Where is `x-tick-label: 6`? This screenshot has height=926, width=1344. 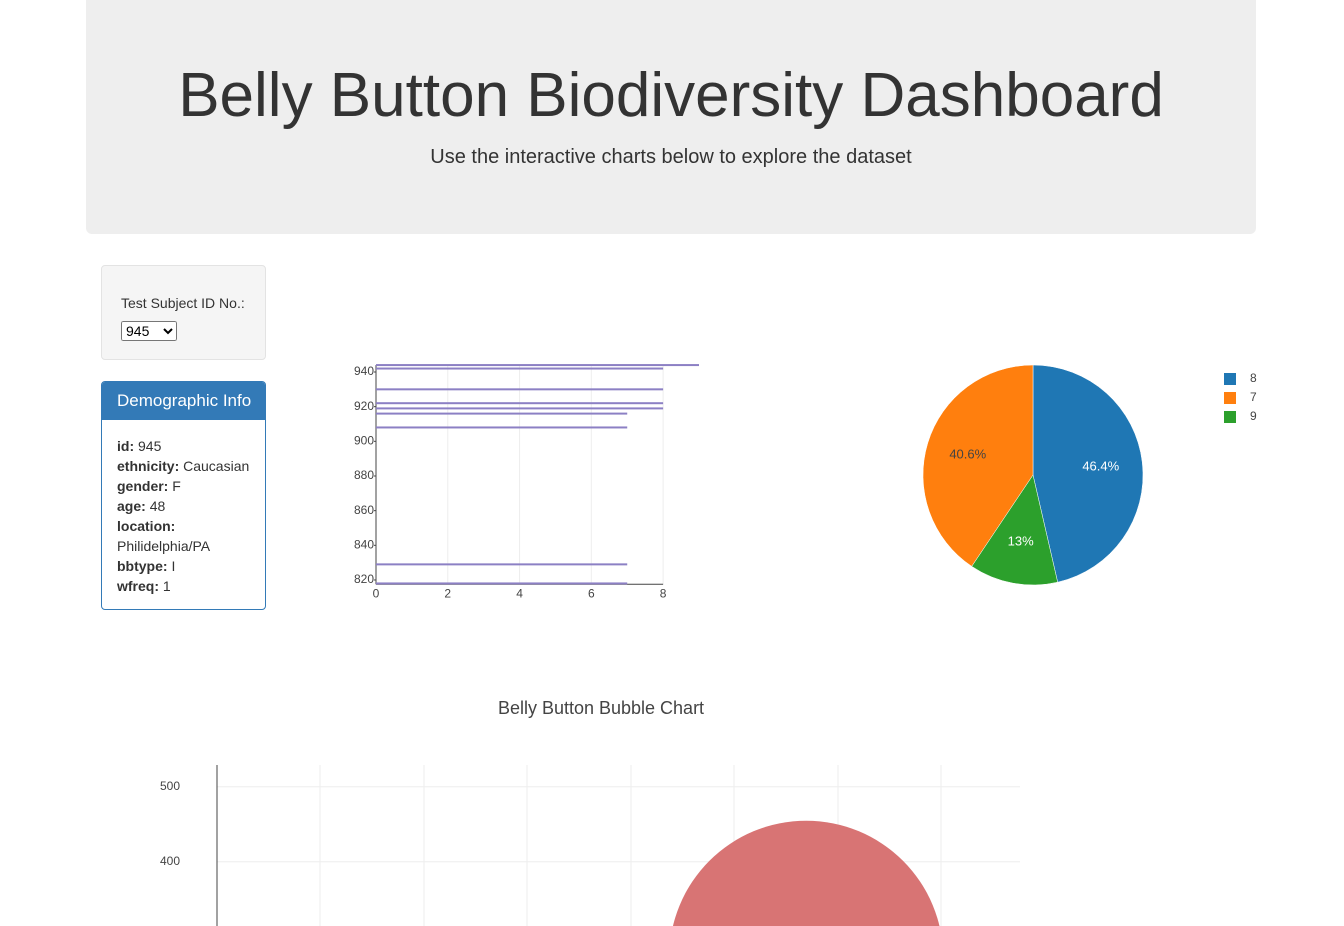 x-tick-label: 6 is located at coordinates (591, 593).